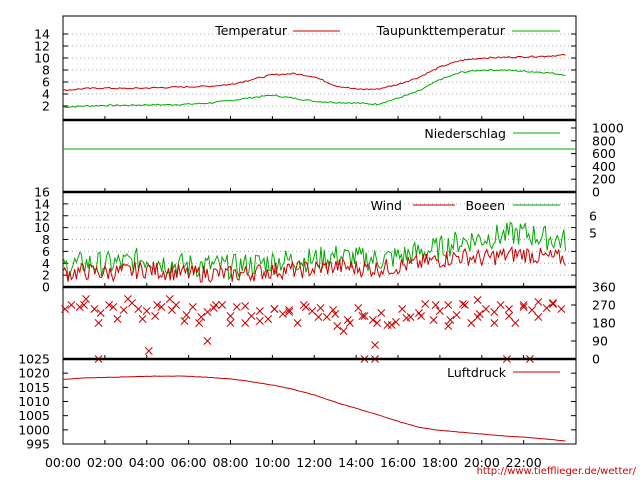 Image resolution: width=640 pixels, height=480 pixels. I want to click on y-tick-label: 1025, so click(34, 359).